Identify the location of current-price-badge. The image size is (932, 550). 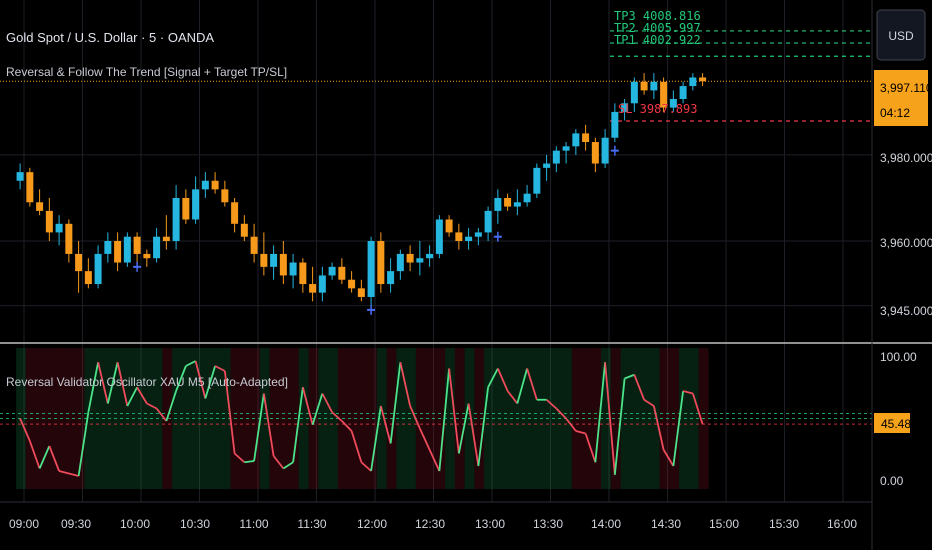
(901, 98).